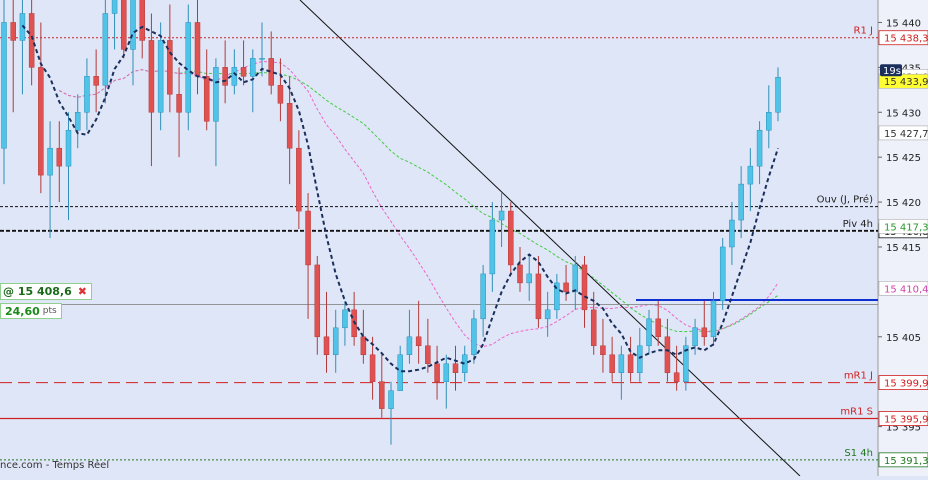  What do you see at coordinates (903, 113) in the screenshot?
I see `y-tick-label-2: 15 430` at bounding box center [903, 113].